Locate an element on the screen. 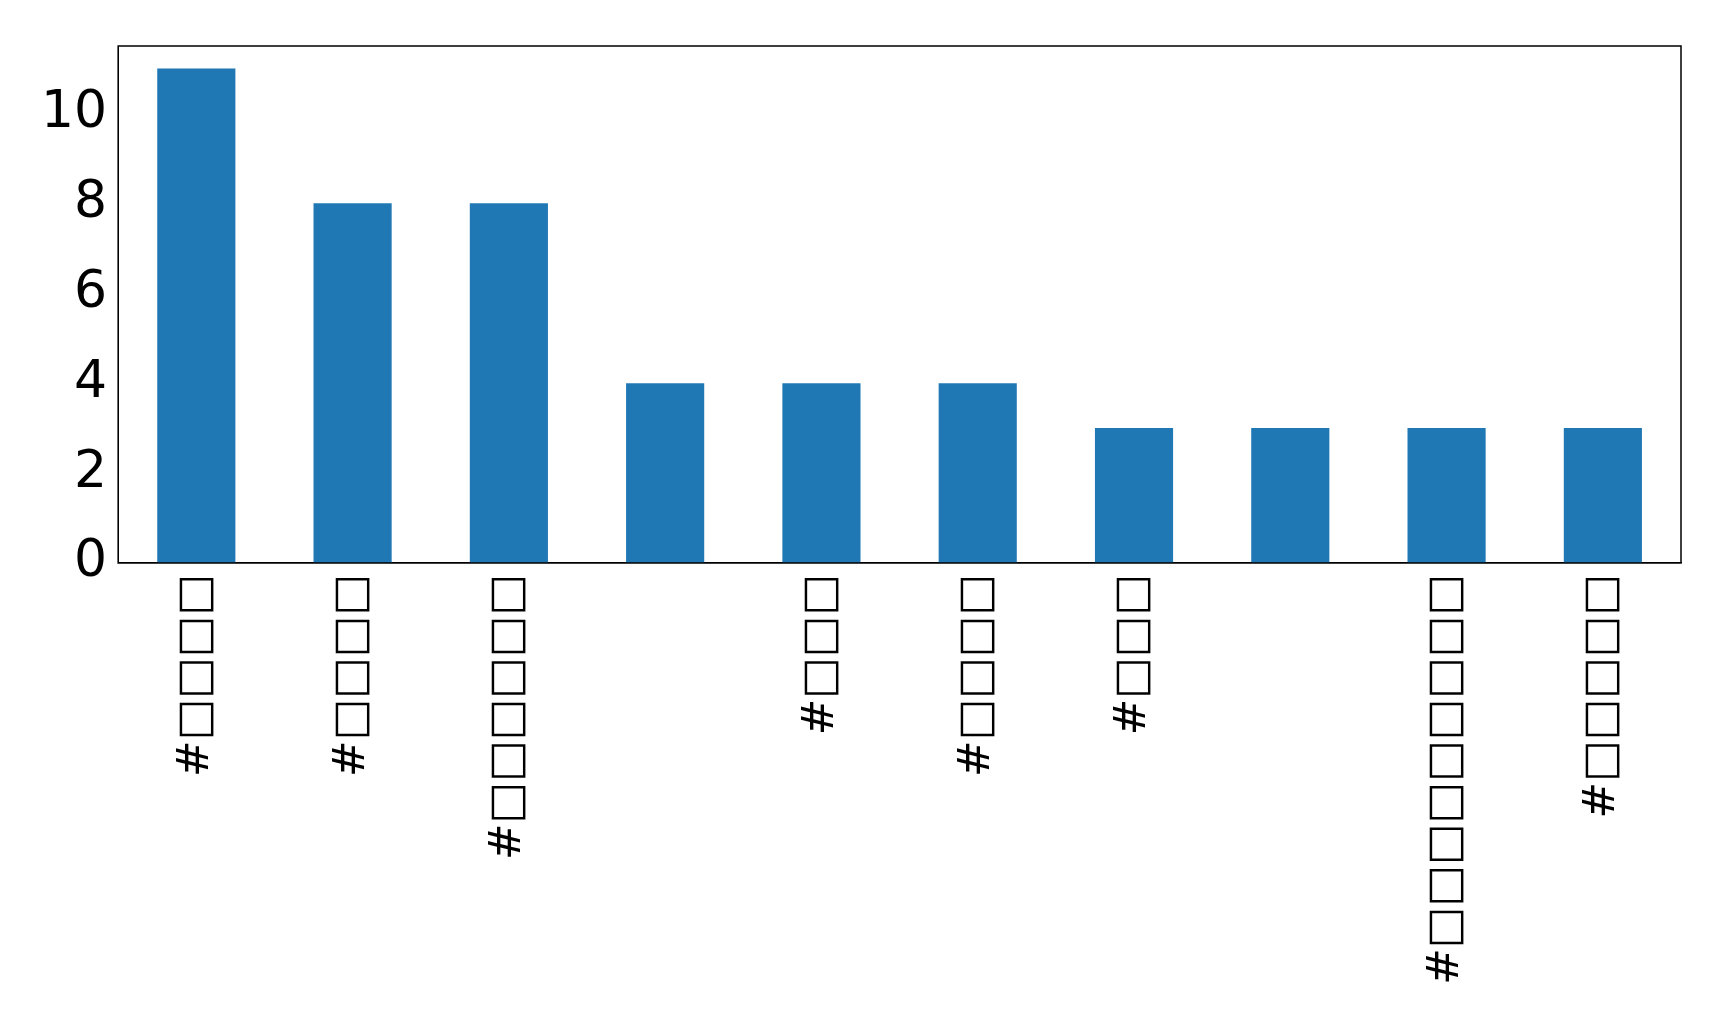  y-tick-label: 8 is located at coordinates (91, 198).